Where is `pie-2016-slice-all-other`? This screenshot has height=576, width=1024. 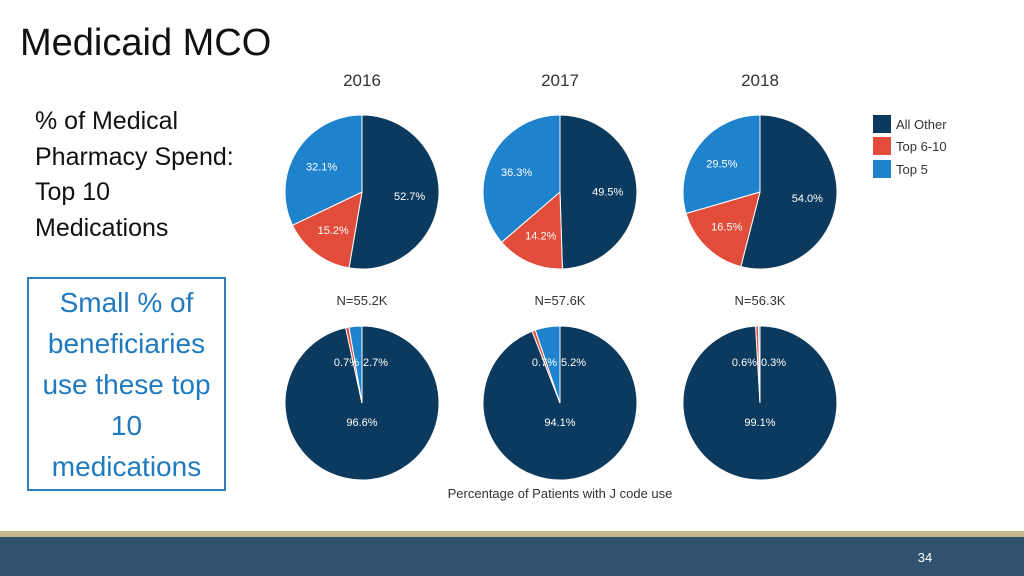 pie-2016-slice-all-other is located at coordinates (394, 192).